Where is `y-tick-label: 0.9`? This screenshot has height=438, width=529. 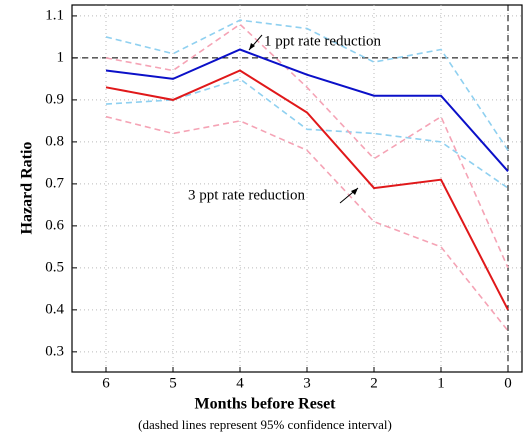 y-tick-label: 0.9 is located at coordinates (54, 99).